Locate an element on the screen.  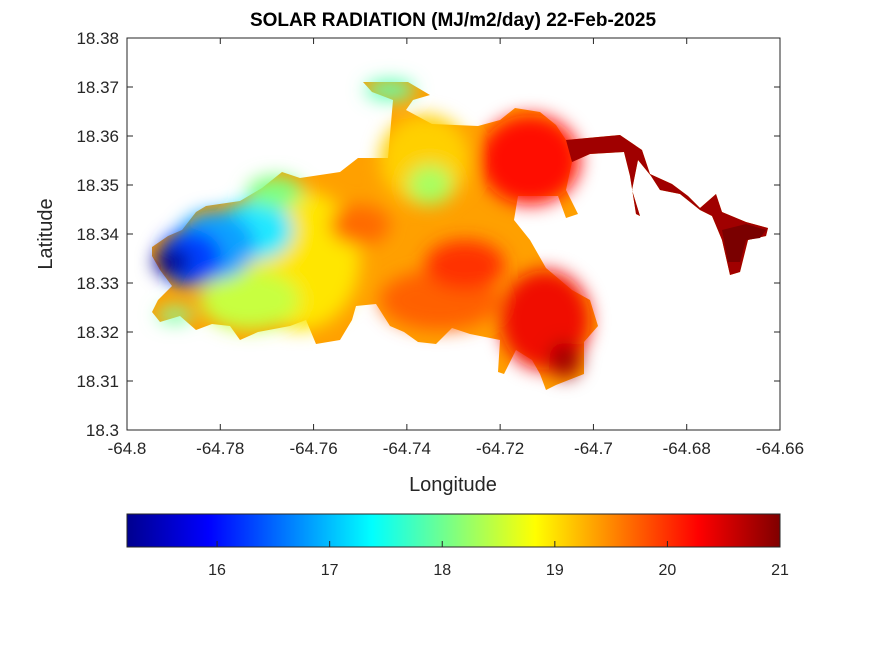
field-green-northwest is located at coordinates (275, 192).